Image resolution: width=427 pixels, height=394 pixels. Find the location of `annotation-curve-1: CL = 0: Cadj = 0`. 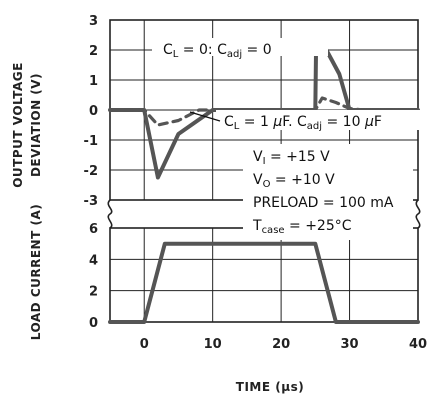

annotation-curve-1: CL = 0: Cadj = 0 is located at coordinates (240, 49).